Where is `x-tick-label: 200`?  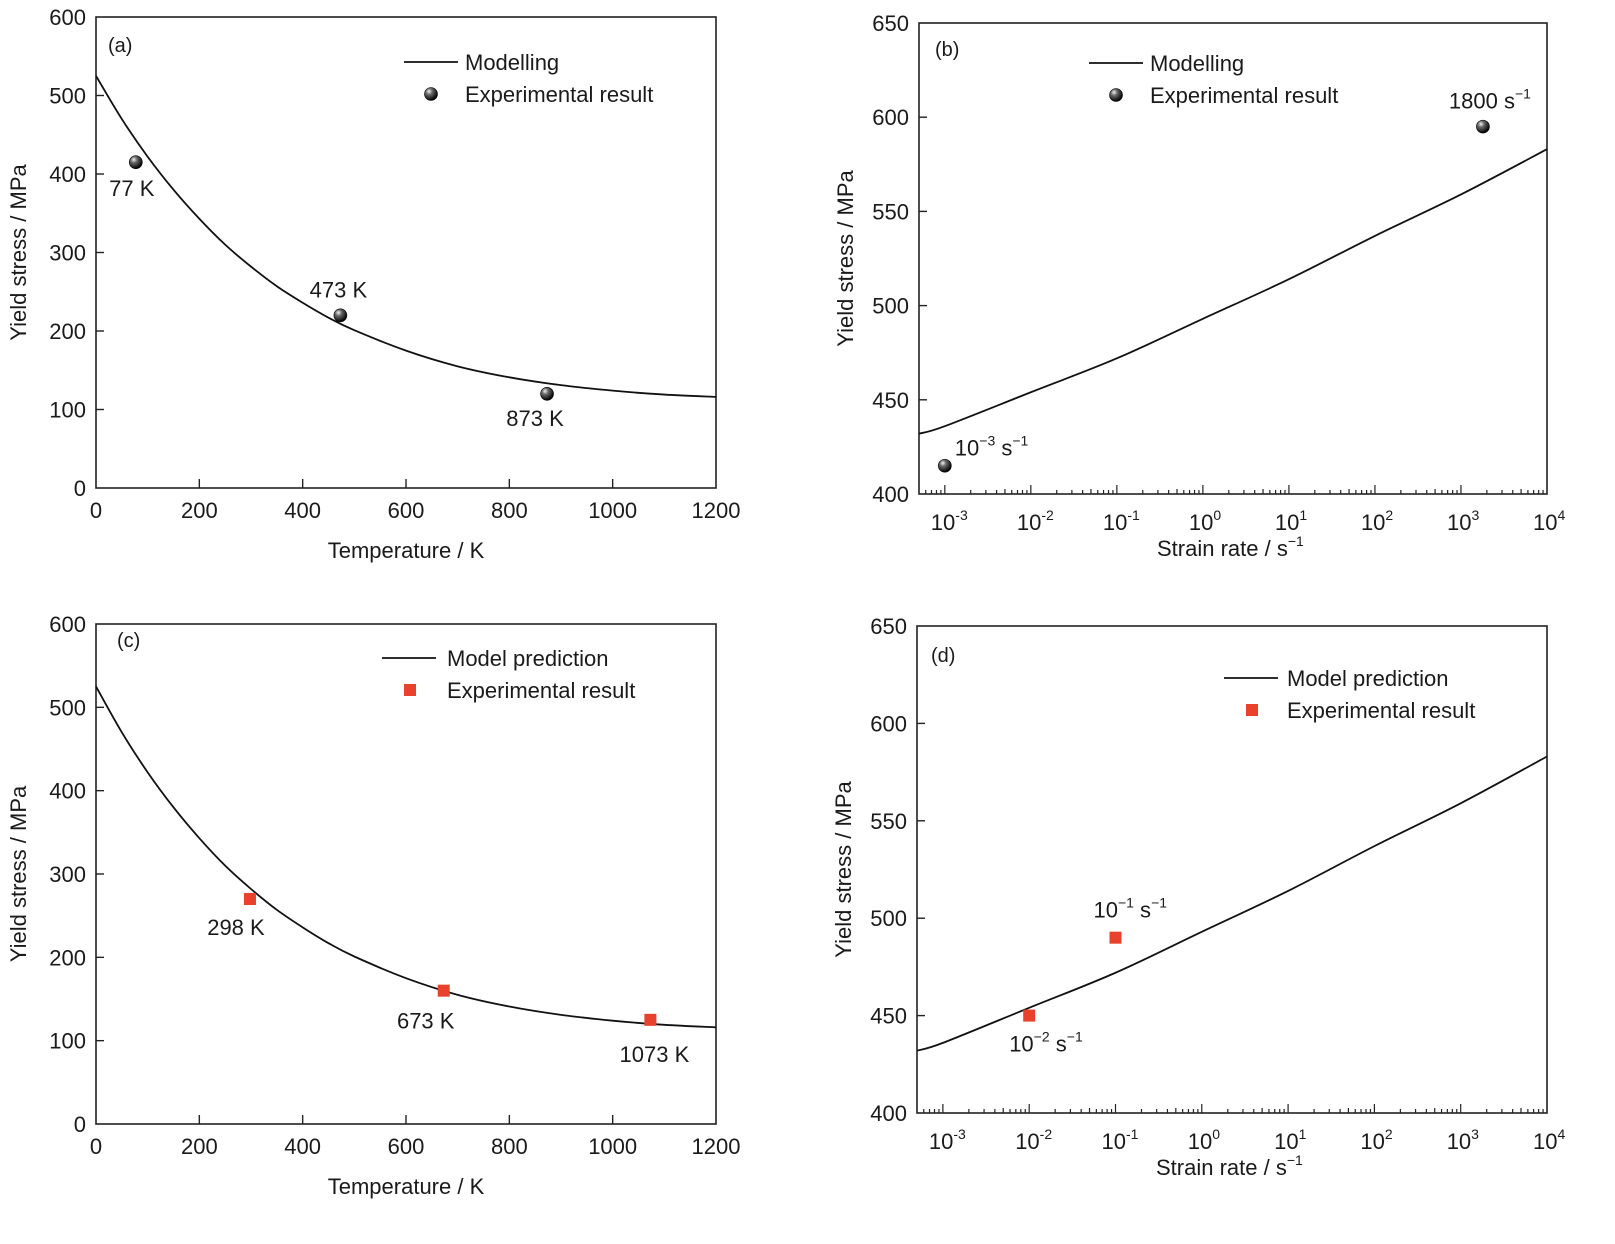 x-tick-label: 200 is located at coordinates (199, 510).